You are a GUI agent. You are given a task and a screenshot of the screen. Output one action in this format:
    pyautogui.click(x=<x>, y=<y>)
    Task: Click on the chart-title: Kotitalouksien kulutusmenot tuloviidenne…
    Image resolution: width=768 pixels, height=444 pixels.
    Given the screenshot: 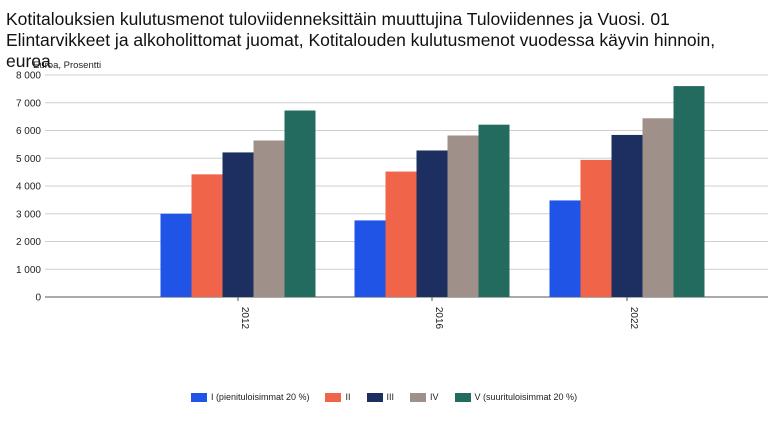 What is the action you would take?
    pyautogui.click(x=361, y=40)
    